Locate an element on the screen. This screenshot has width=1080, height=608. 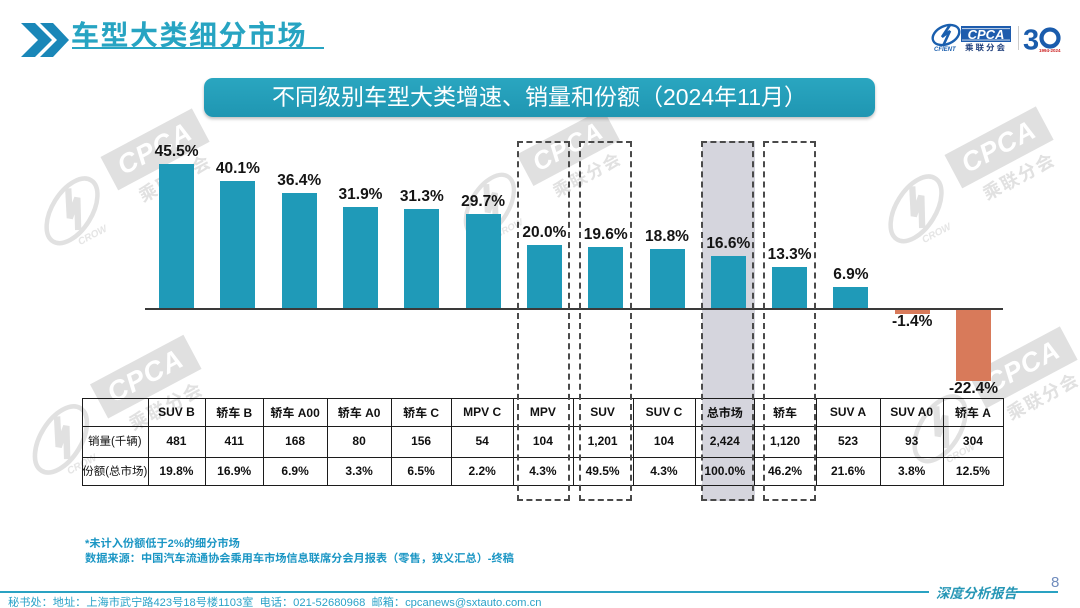
svg-text: CFIENT is located at coordinates (945, 50).